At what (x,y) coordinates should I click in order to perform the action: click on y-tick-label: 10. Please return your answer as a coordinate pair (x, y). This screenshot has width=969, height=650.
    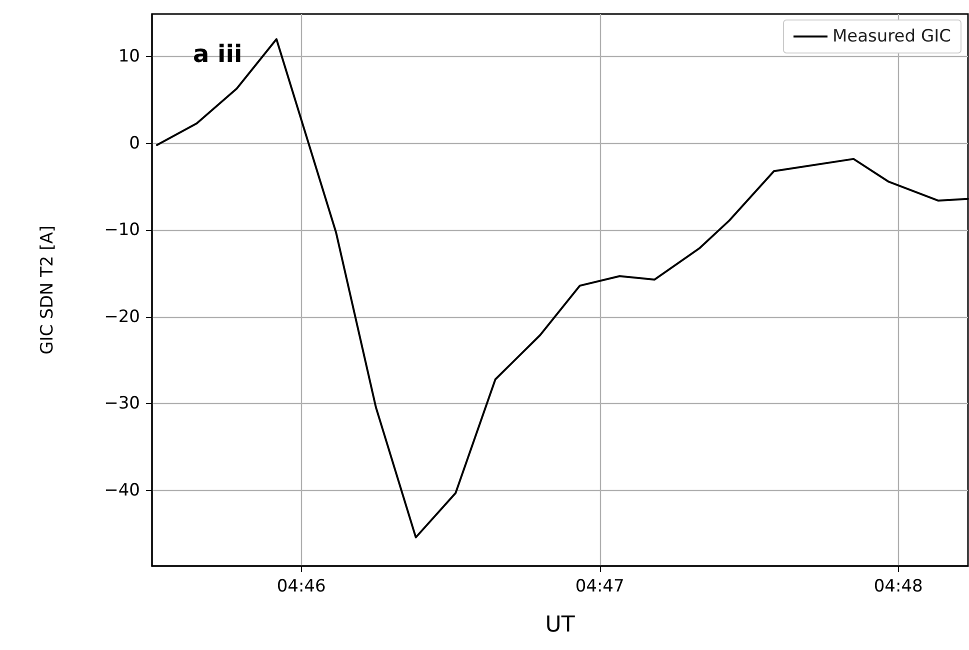
    Looking at the image, I should click on (129, 56).